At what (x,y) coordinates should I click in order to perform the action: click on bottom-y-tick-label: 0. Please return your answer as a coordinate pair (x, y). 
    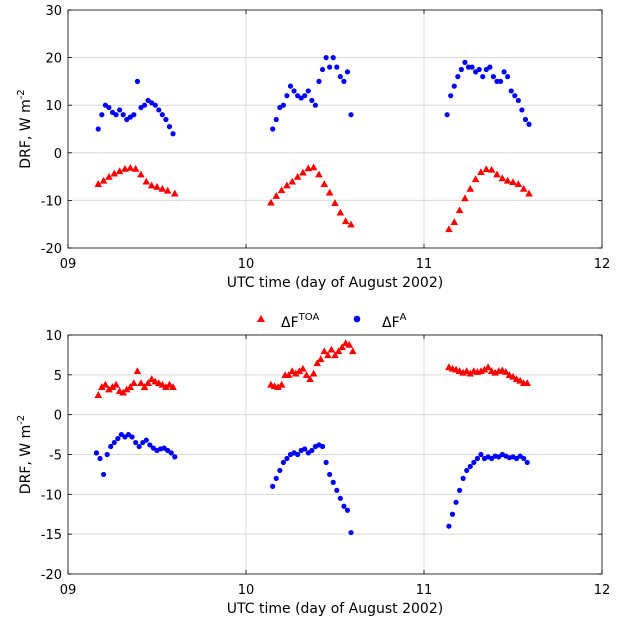
    Looking at the image, I should click on (58, 416).